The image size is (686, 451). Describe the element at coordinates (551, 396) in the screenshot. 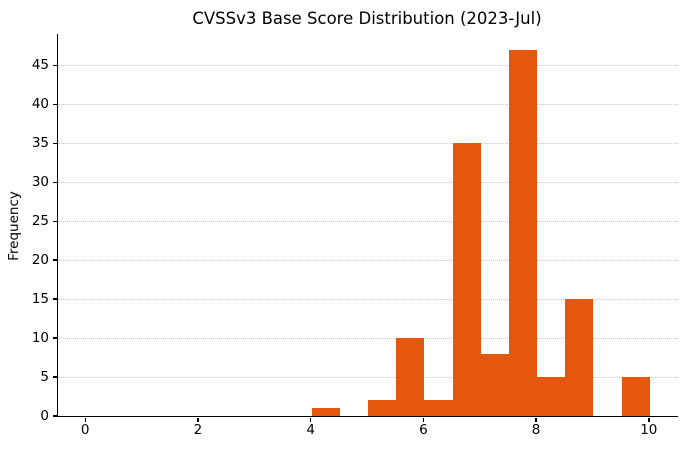

I see `histogram-bar-8-8.5` at that location.